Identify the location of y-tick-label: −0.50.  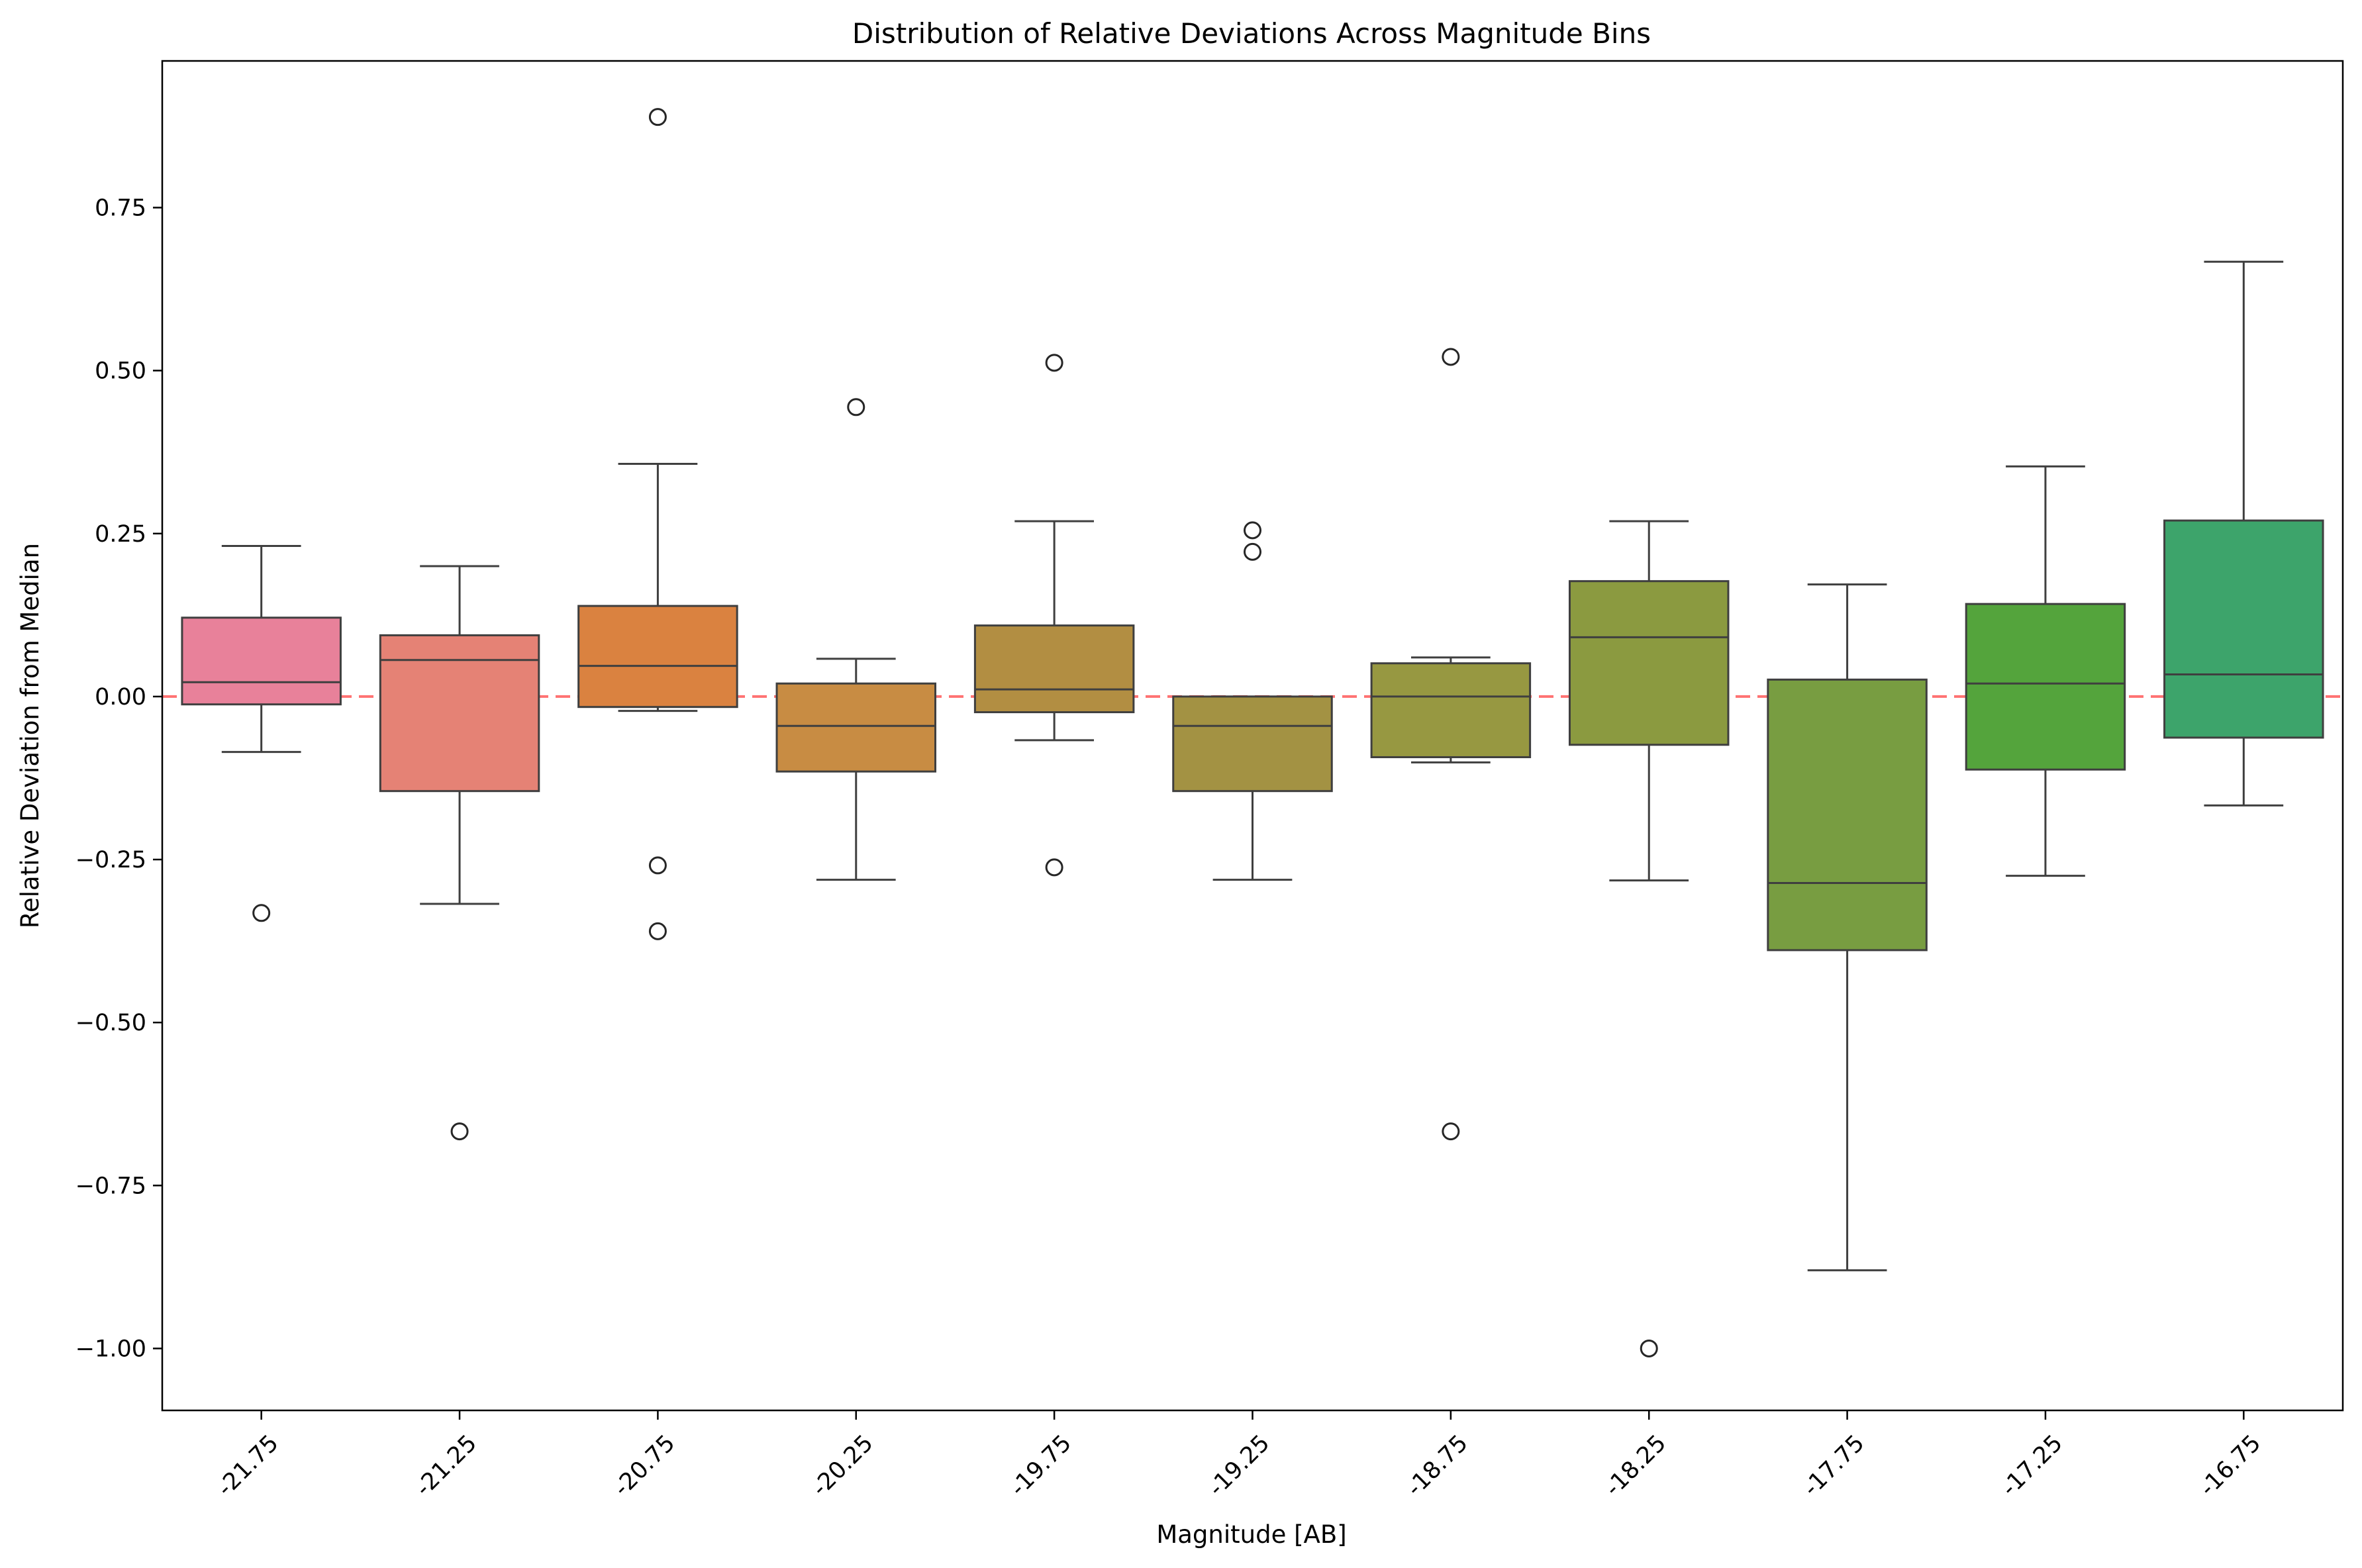
(110, 1023).